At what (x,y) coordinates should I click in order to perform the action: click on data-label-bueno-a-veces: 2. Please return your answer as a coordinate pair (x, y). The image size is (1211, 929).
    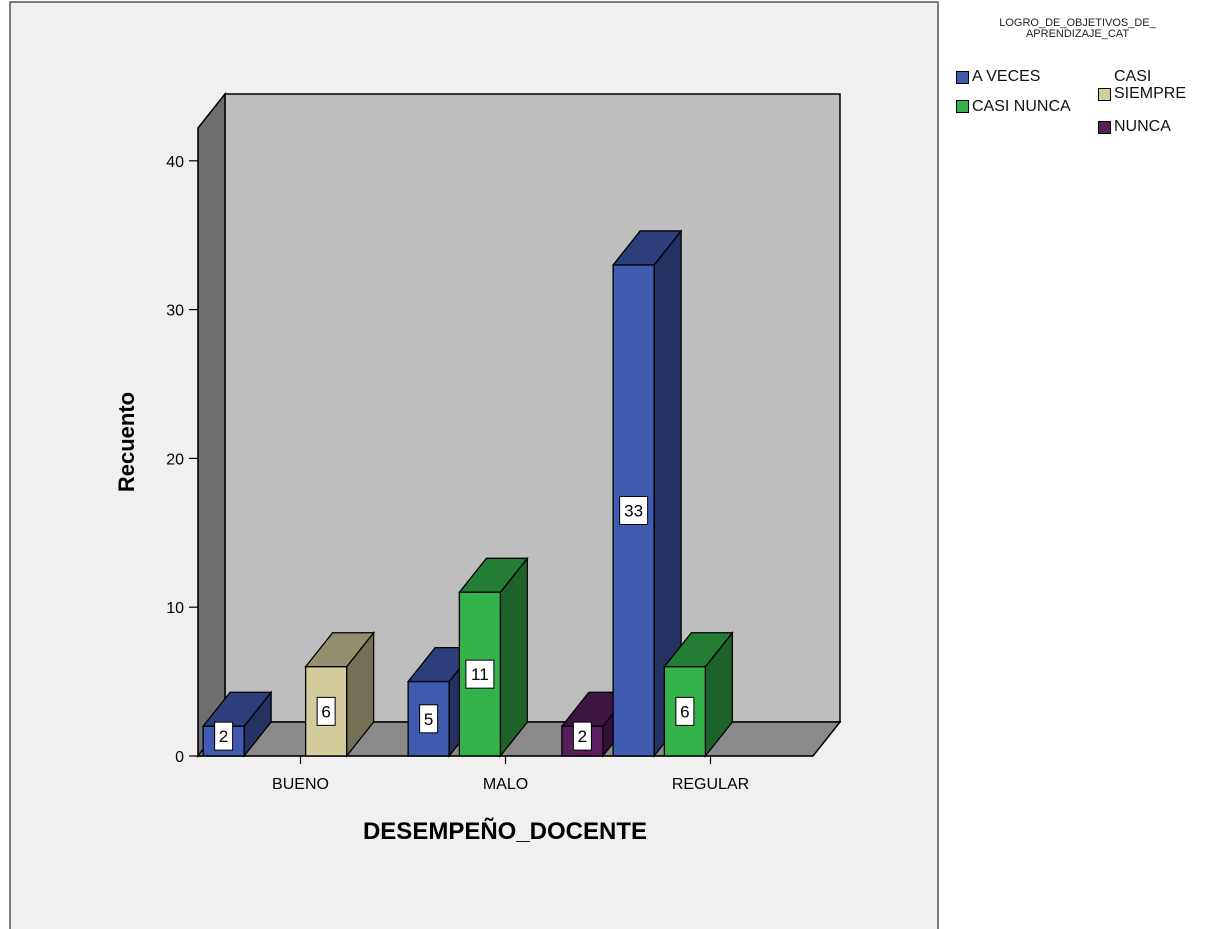
    Looking at the image, I should click on (223, 736).